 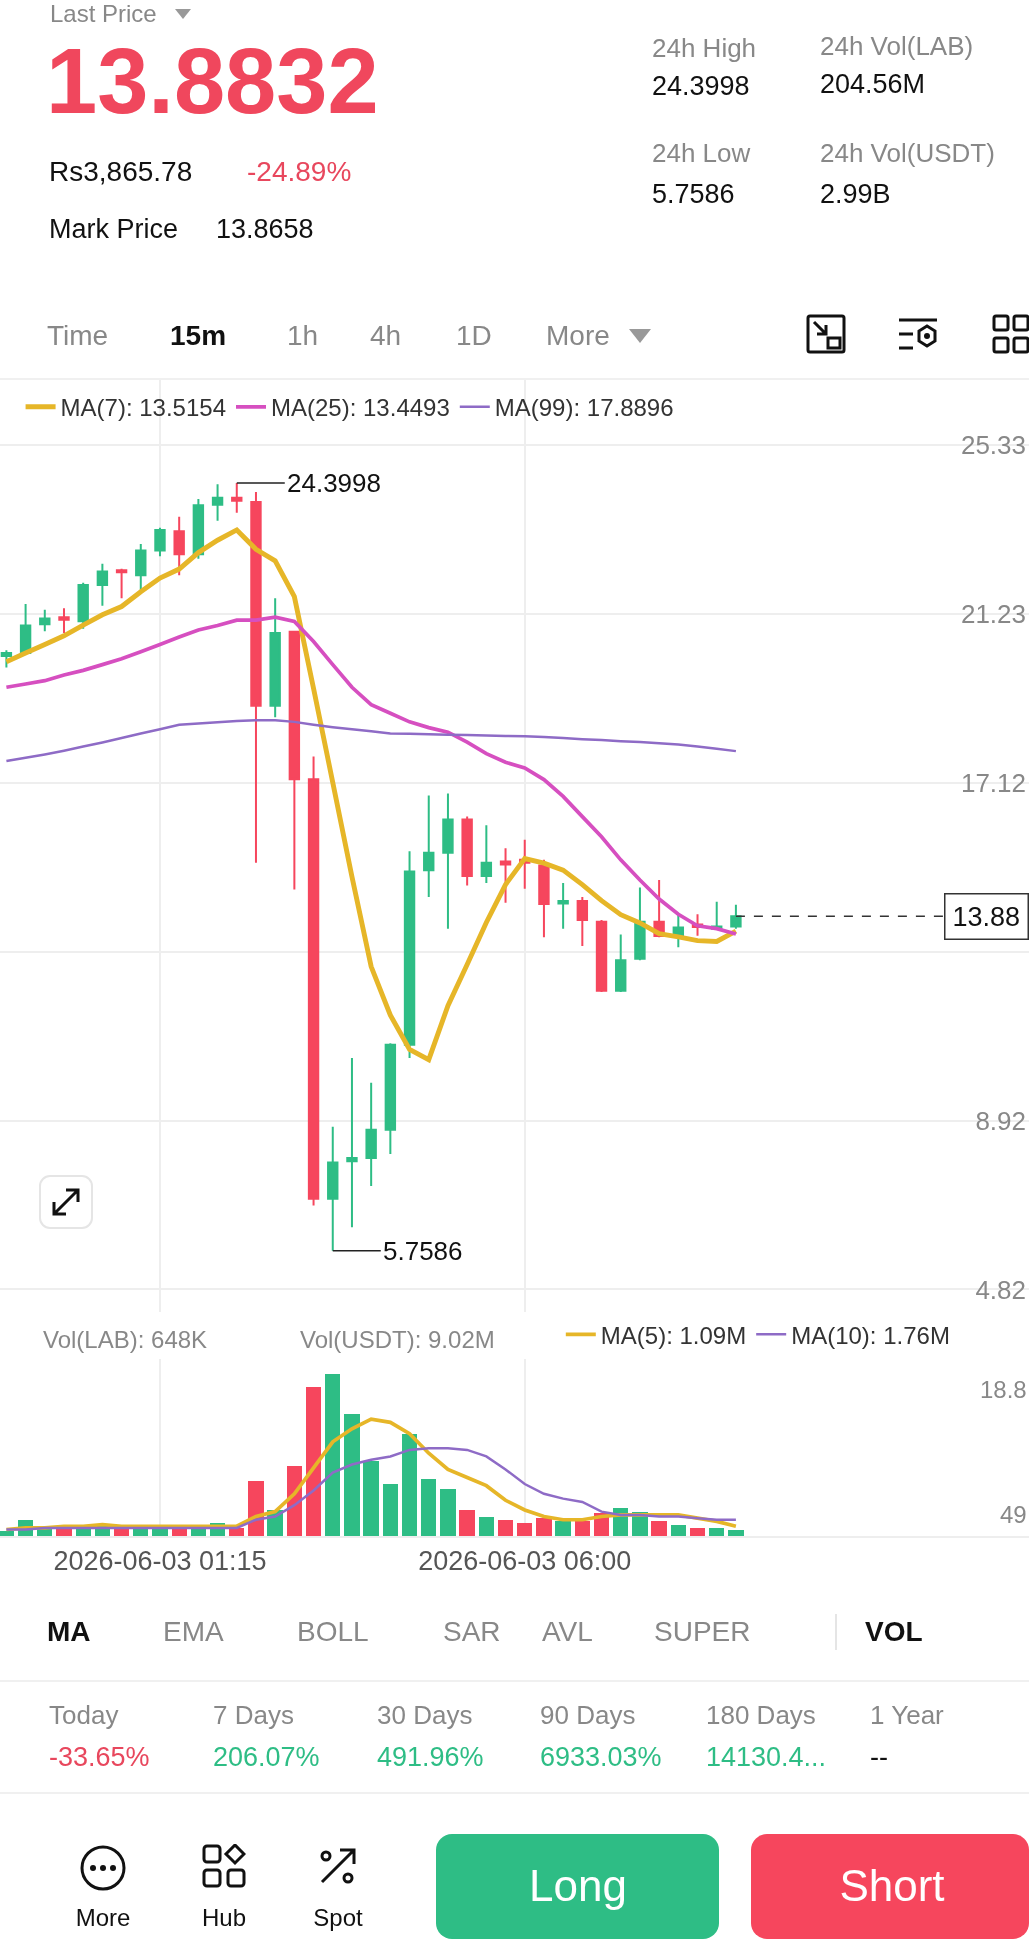 I want to click on text: Rs3,865.78, so click(x=121, y=172).